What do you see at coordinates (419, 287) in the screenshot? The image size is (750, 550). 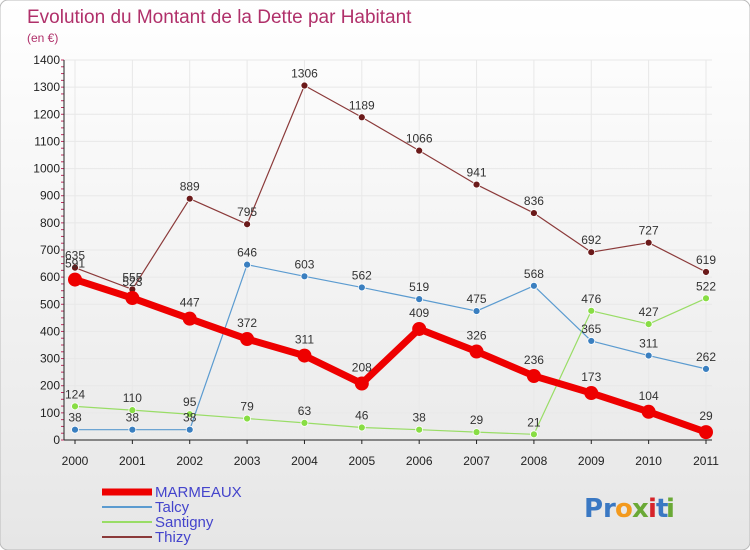 I see `data-label-talcy: 519` at bounding box center [419, 287].